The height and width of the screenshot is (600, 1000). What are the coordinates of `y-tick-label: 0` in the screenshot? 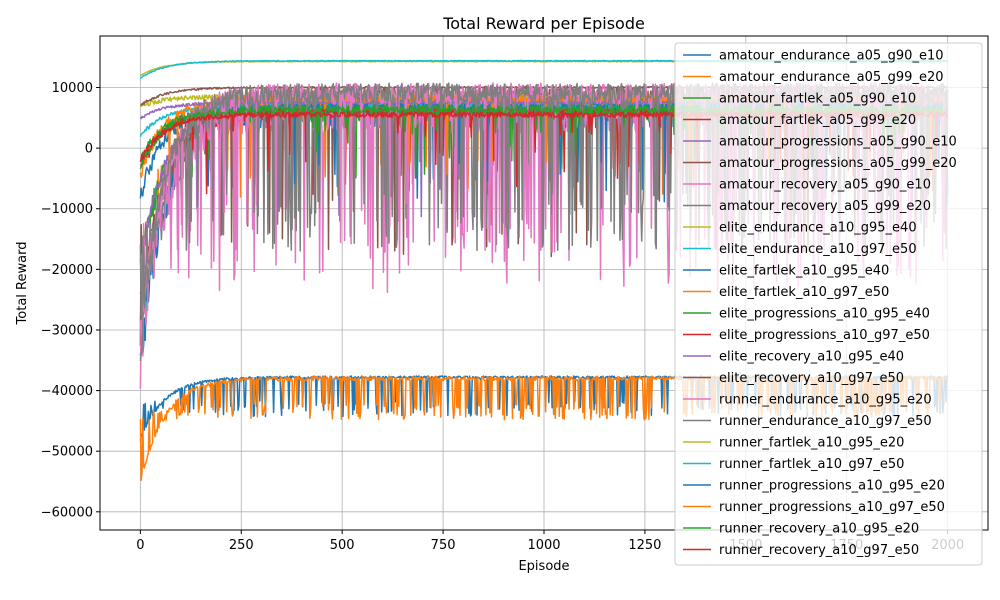 It's located at (89, 149).